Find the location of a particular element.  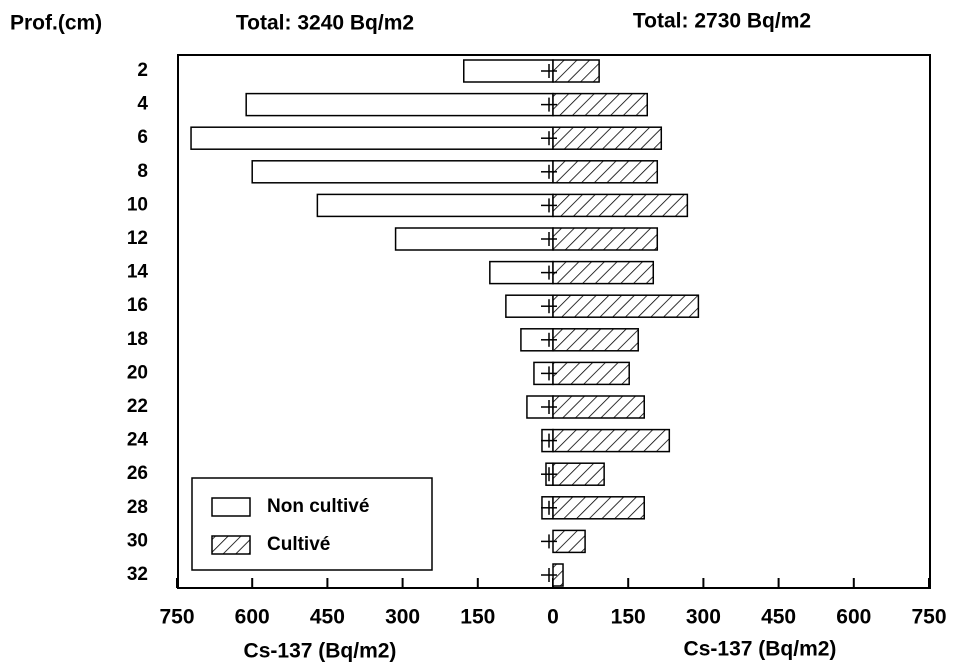

legend-label: Non cultivé is located at coordinates (318, 506).